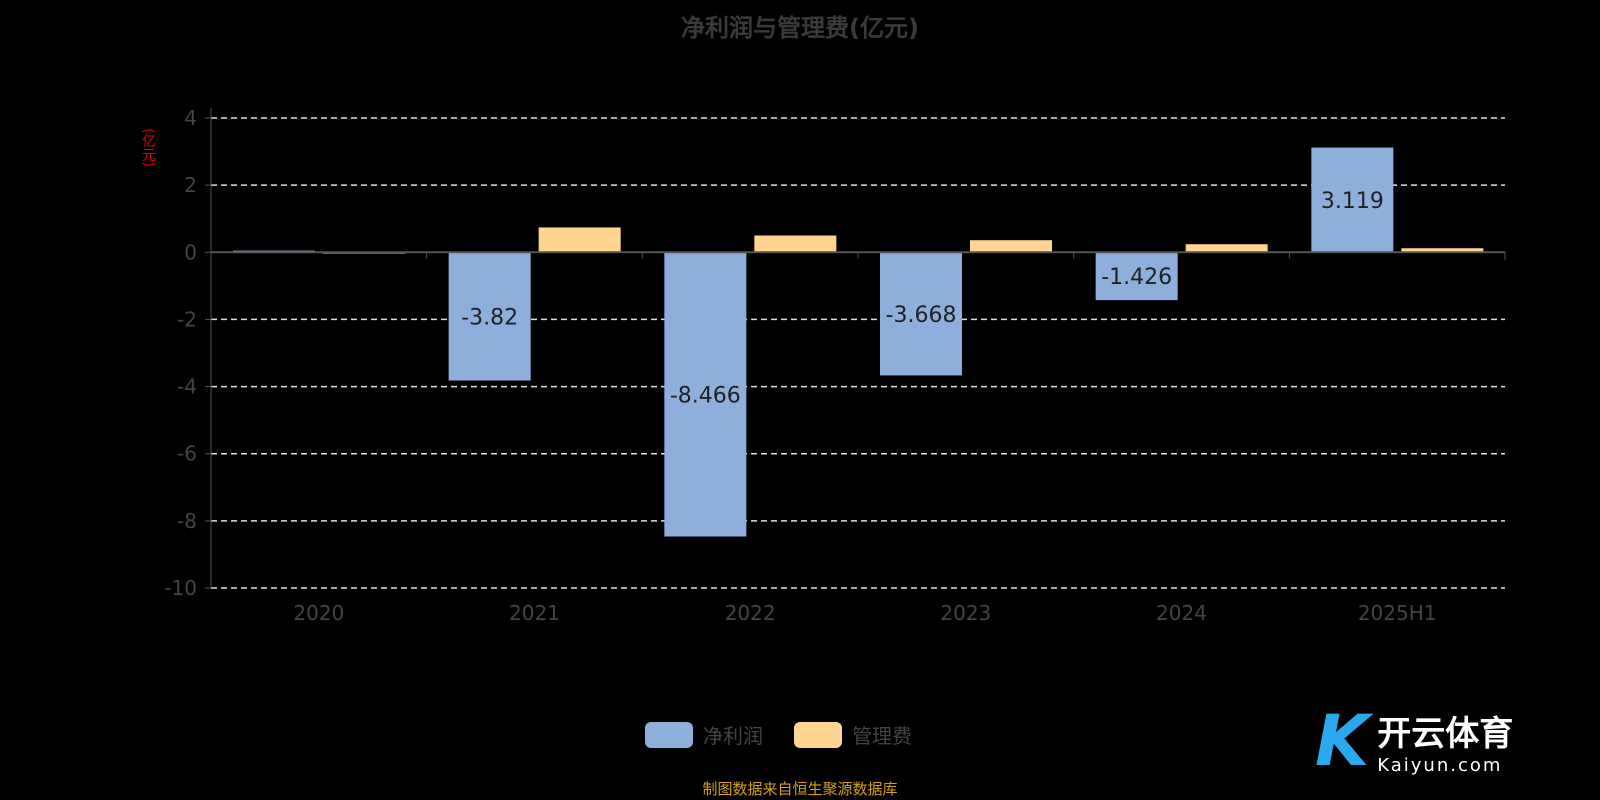  What do you see at coordinates (800, 28) in the screenshot?
I see `chart-title: 净利润与管理费(亿元)` at bounding box center [800, 28].